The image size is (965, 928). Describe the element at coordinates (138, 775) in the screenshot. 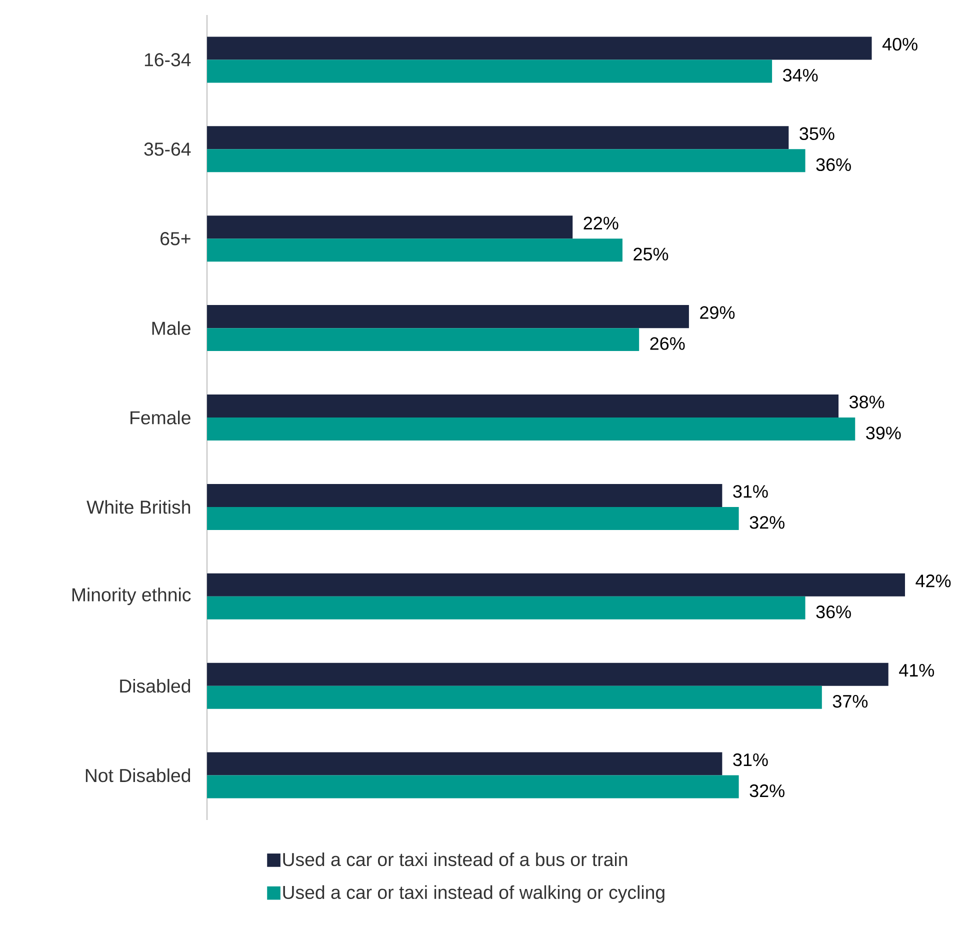

I see `y-tick-label: Not Disabled` at that location.